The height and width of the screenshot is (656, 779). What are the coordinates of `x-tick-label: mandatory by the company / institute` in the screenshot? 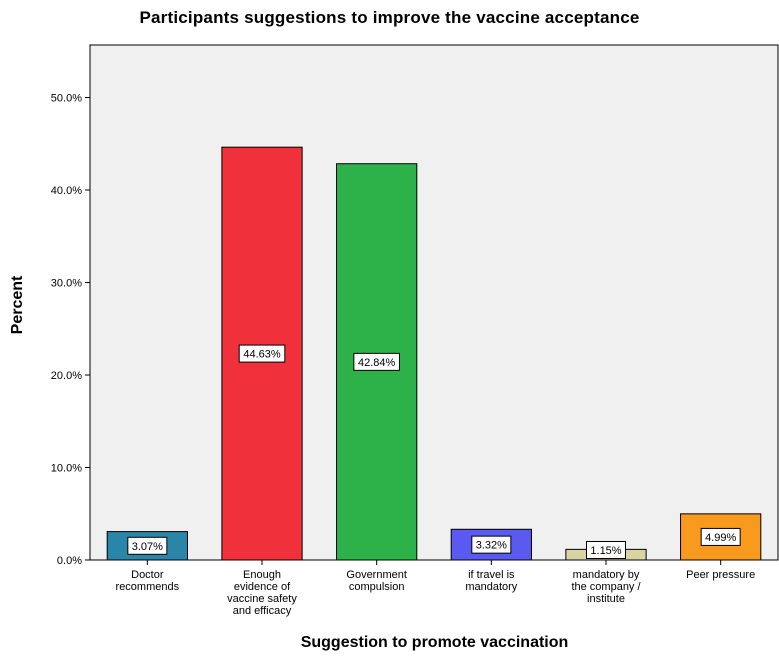 It's located at (606, 587).